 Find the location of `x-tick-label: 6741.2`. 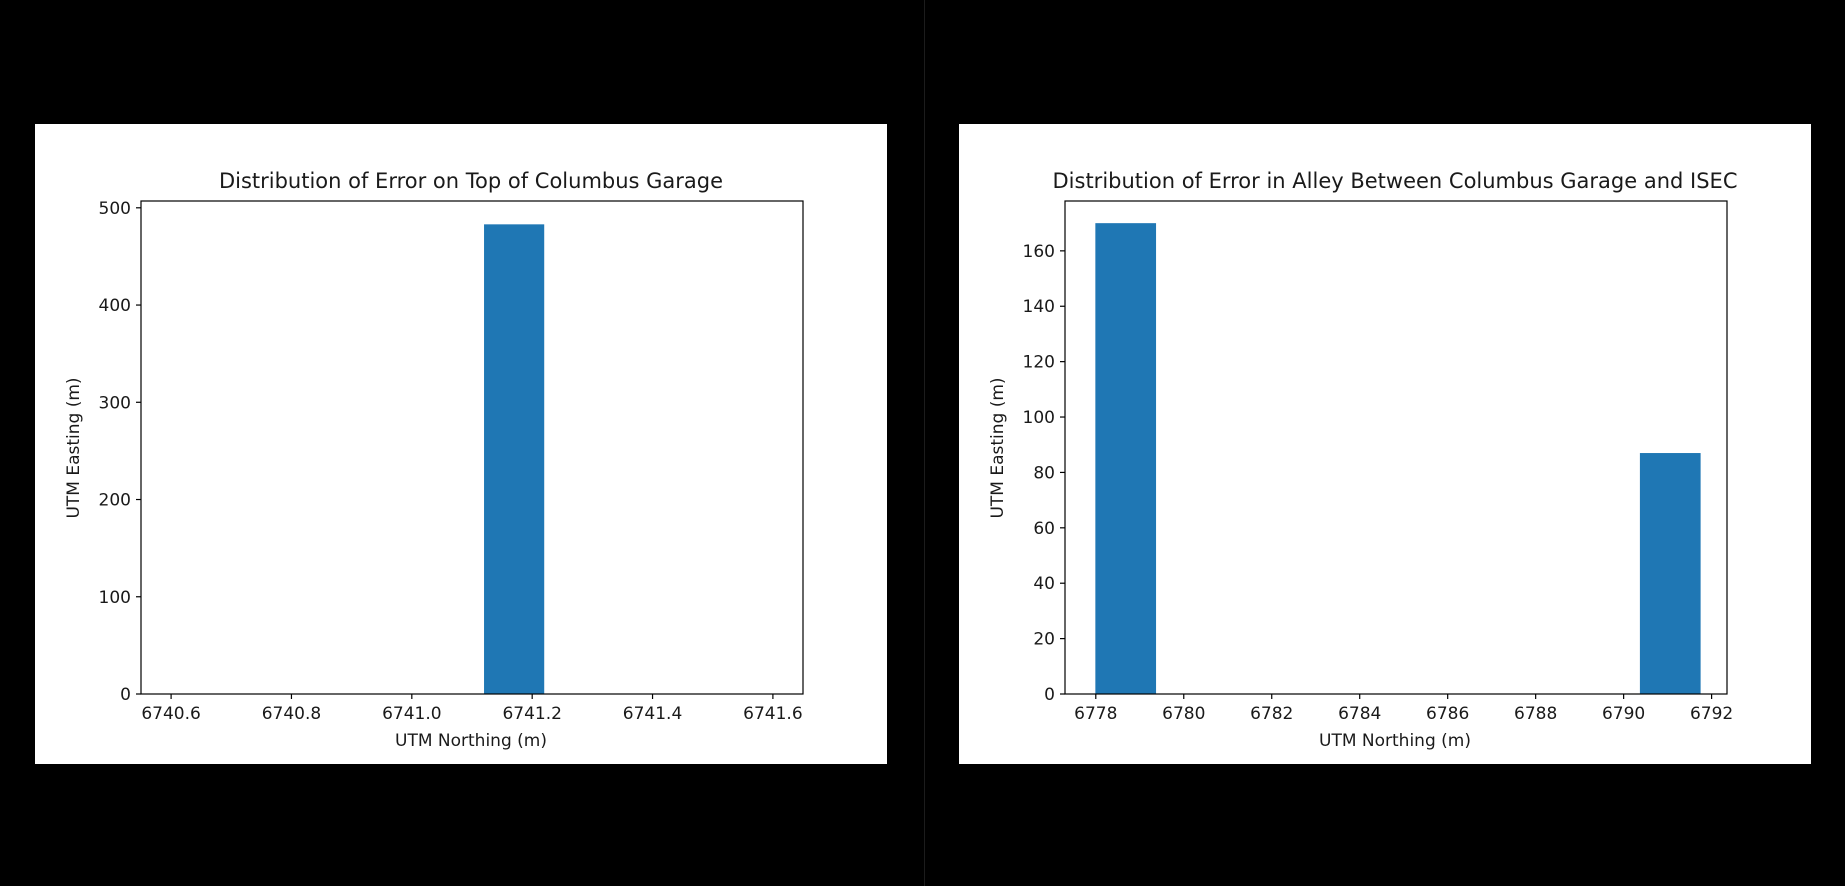

x-tick-label: 6741.2 is located at coordinates (531, 714).